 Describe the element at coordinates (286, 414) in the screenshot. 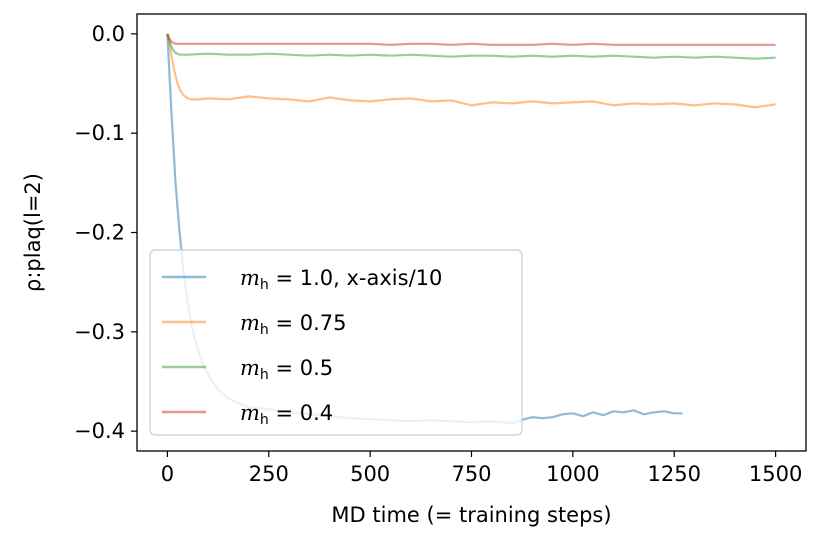

I see `legend-entry: mh = 0.4` at that location.